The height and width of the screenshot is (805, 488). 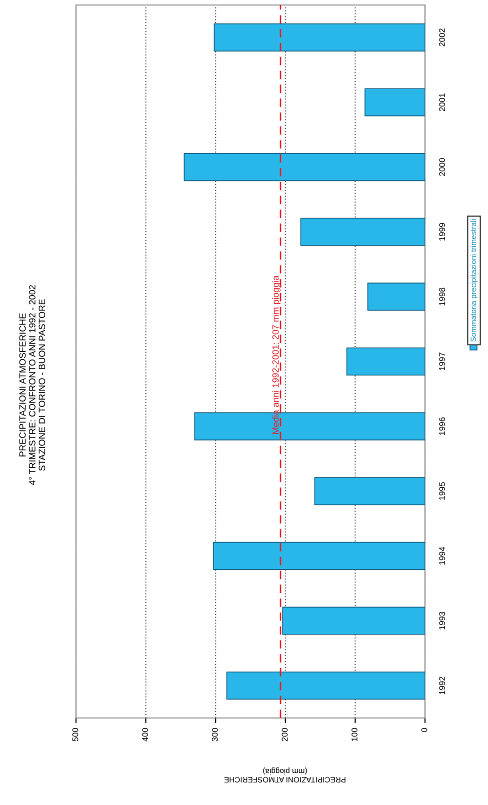 I want to click on y-tick-label: 1998, so click(x=442, y=297).